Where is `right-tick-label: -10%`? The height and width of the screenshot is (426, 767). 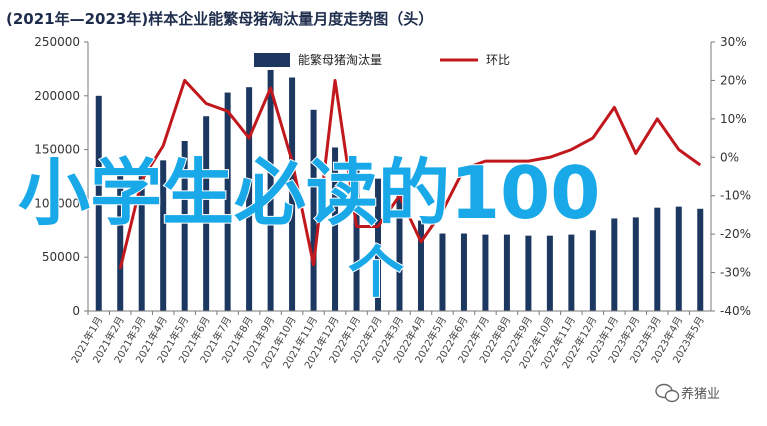
right-tick-label: -10% is located at coordinates (735, 196).